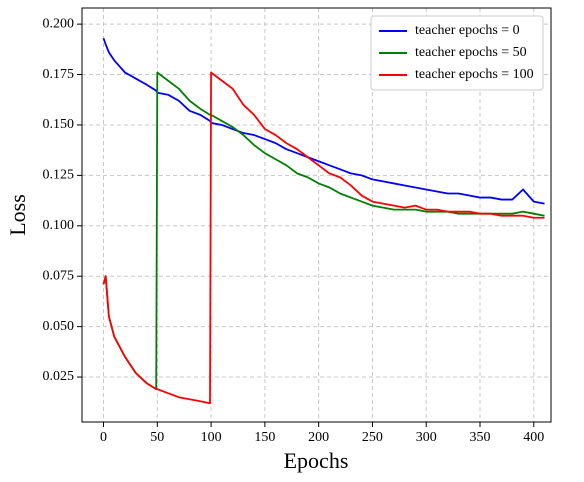 Image resolution: width=584 pixels, height=482 pixels. I want to click on x-tick-label: 300, so click(426, 437).